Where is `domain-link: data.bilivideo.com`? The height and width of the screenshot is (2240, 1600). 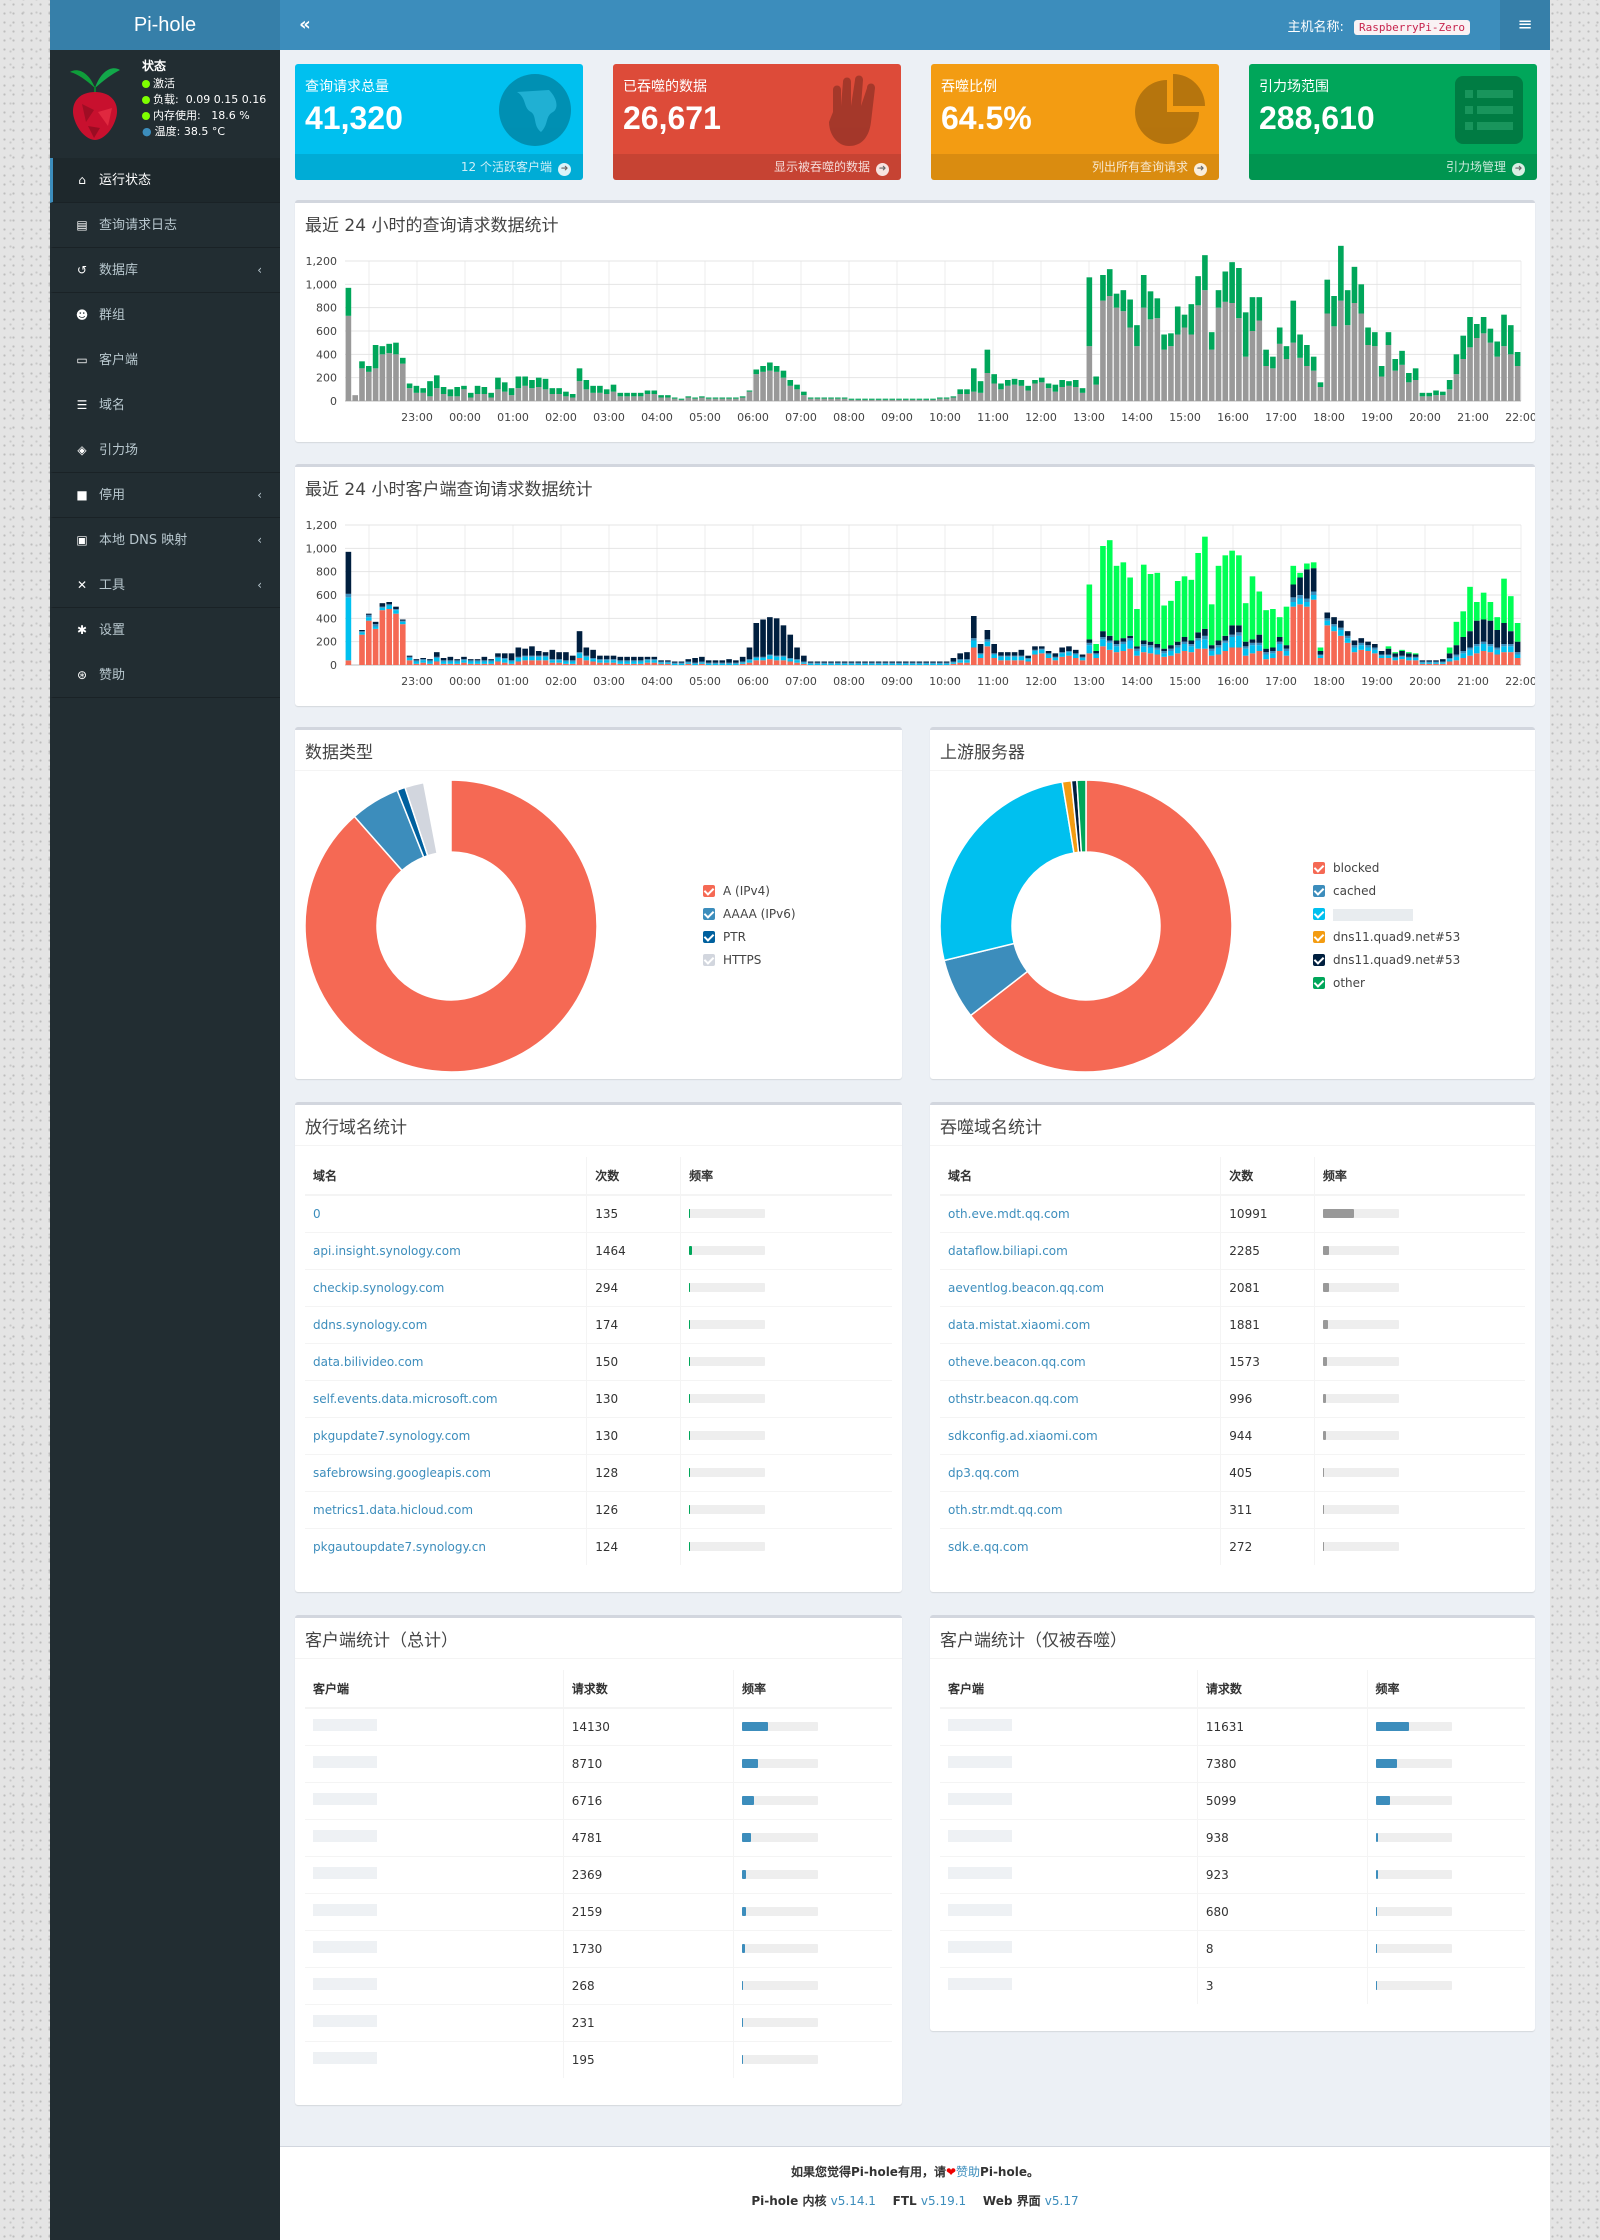 domain-link: data.bilivideo.com is located at coordinates (446, 1361).